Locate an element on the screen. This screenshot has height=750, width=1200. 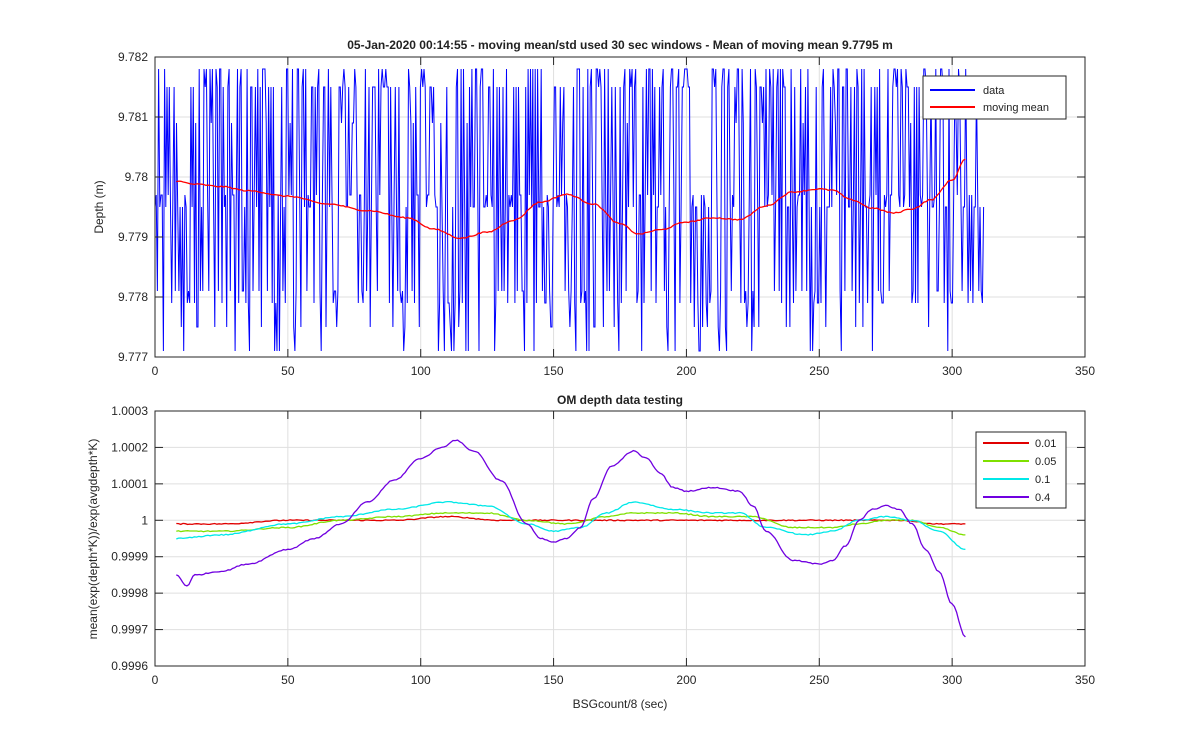
legend-label-moving-mean: moving mean is located at coordinates (1016, 108).